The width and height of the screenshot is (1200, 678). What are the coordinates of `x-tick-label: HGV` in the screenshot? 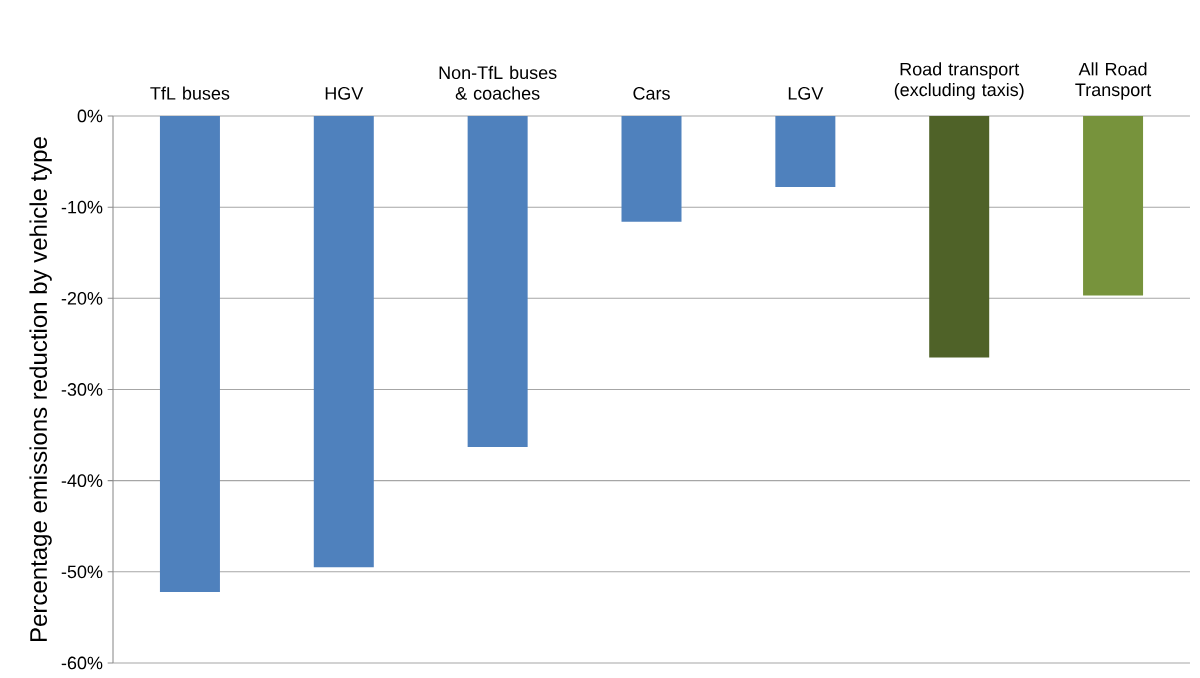 It's located at (344, 93).